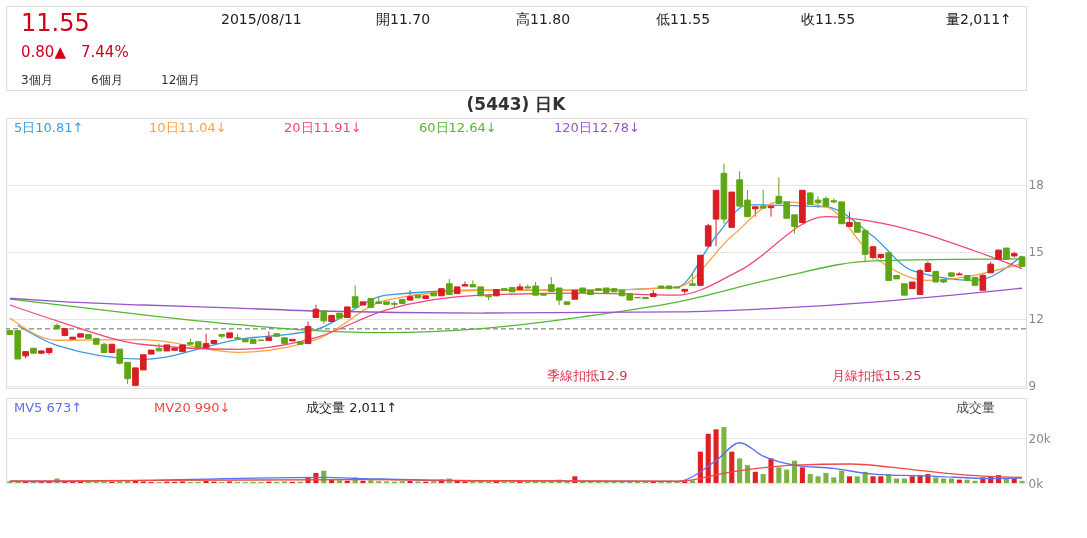 The width and height of the screenshot is (1087, 538). What do you see at coordinates (1036, 185) in the screenshot?
I see `y-tick-label: 18` at bounding box center [1036, 185].